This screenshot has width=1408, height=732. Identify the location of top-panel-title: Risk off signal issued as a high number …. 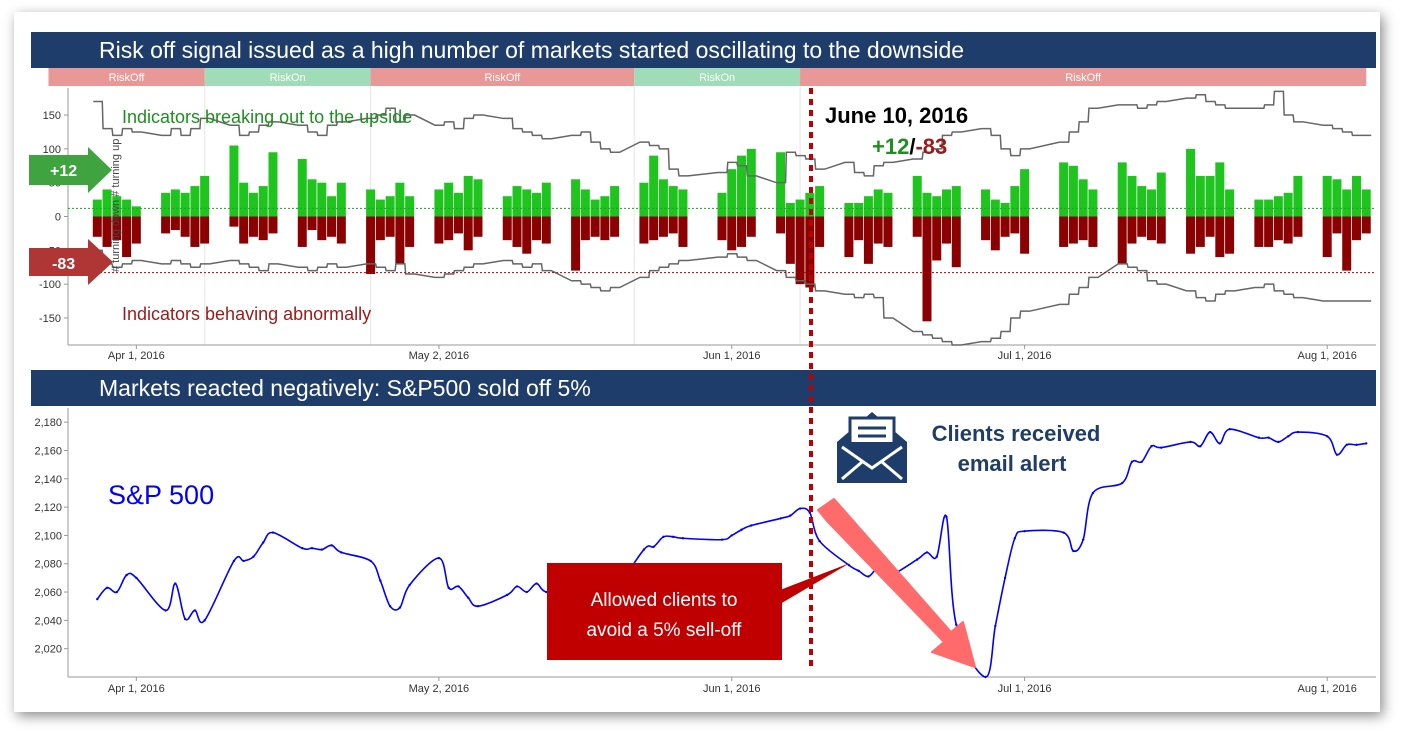
(703, 50).